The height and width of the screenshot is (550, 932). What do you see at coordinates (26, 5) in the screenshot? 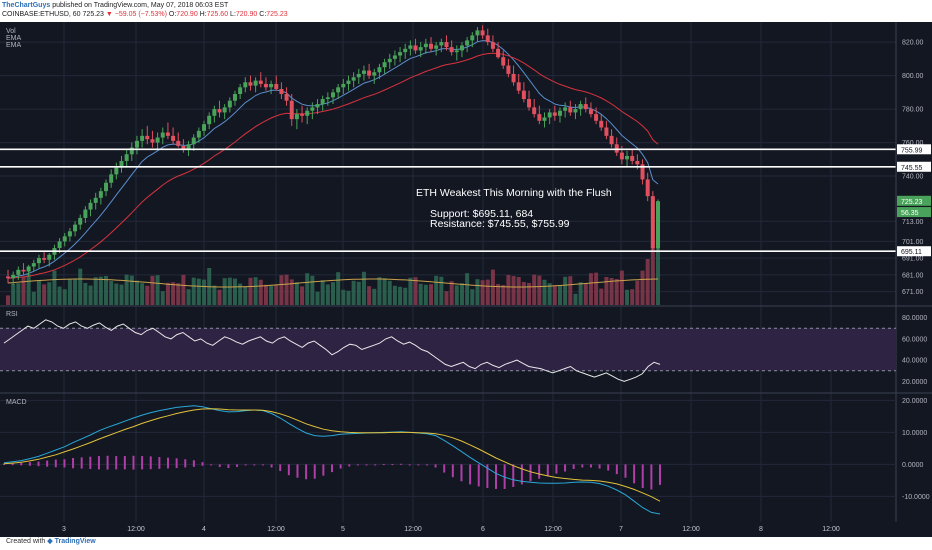
I see `author-link: TheChartGuys` at bounding box center [26, 5].